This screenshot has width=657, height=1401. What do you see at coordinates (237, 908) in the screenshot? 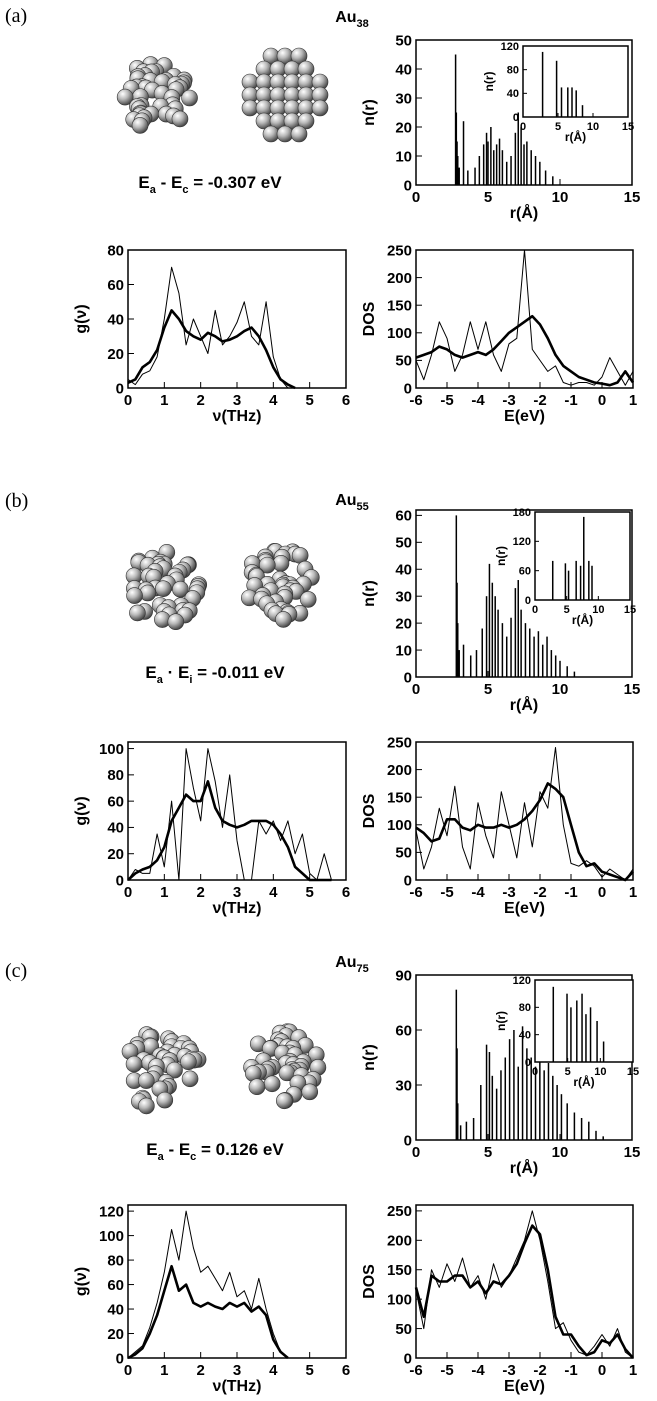
I see `x-axis-label: ν(THz)` at bounding box center [237, 908].